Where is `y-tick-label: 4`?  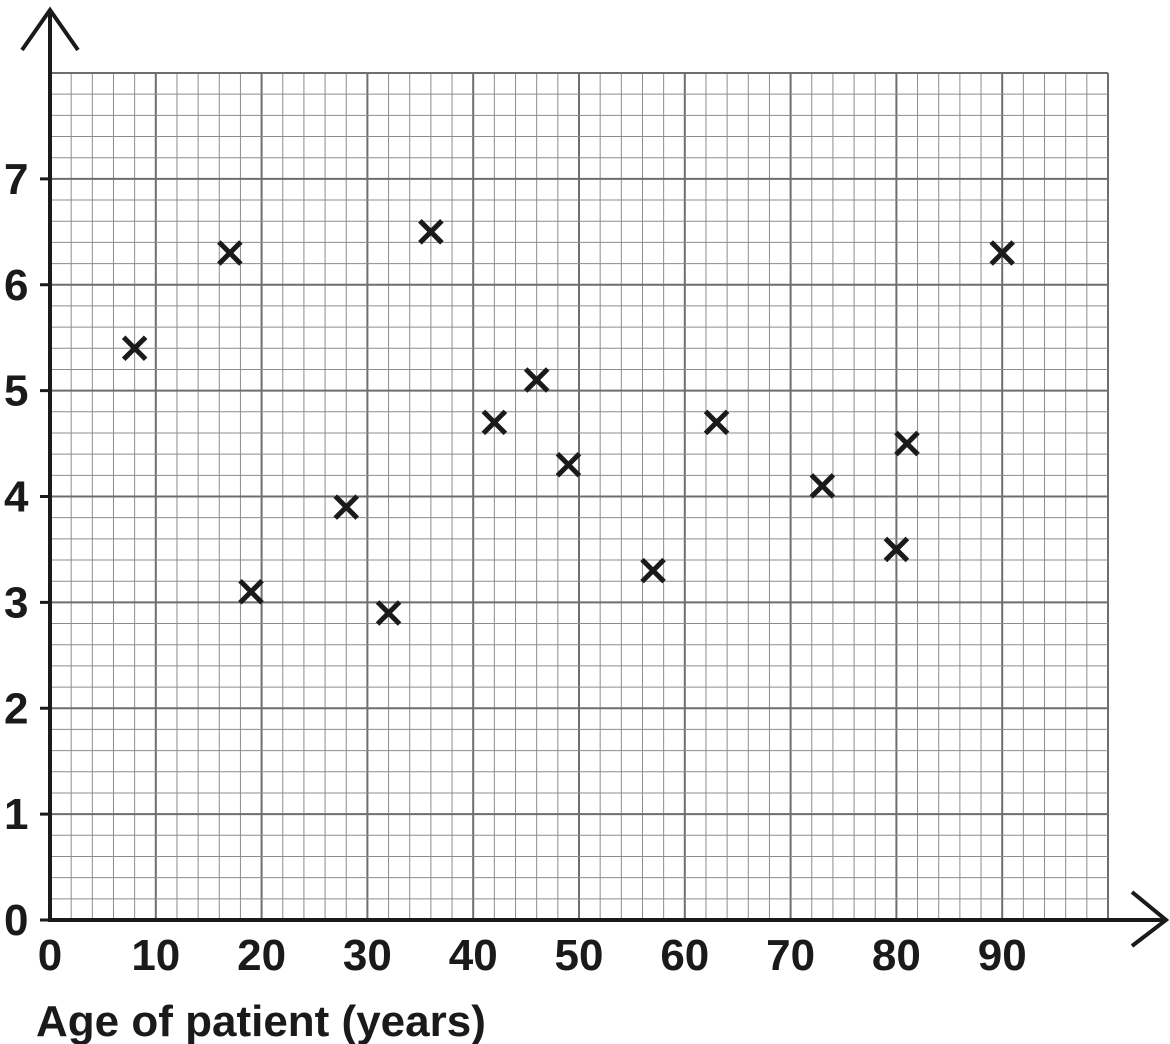
y-tick-label: 4 is located at coordinates (16, 497).